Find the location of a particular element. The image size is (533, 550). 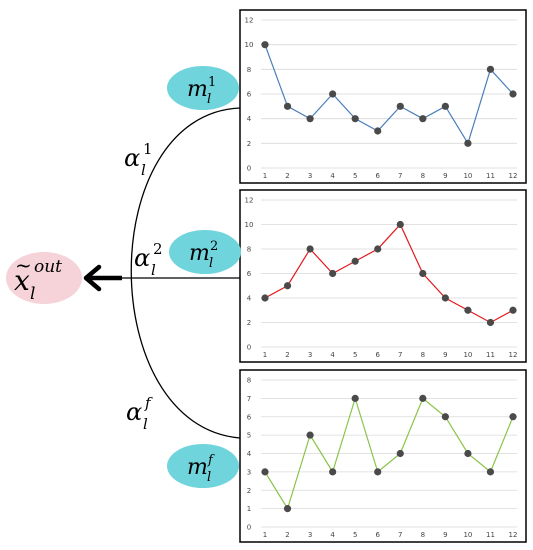

weight-2-base: α is located at coordinates (142, 258).